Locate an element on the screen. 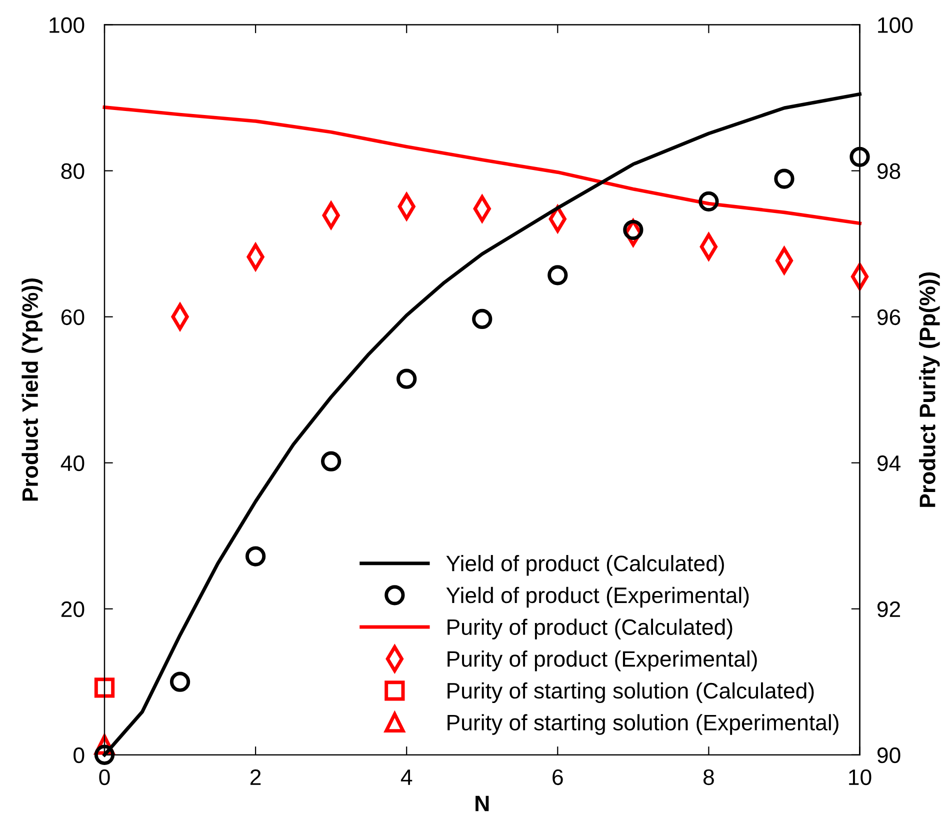  y2-tick-label: 98 is located at coordinates (888, 171).